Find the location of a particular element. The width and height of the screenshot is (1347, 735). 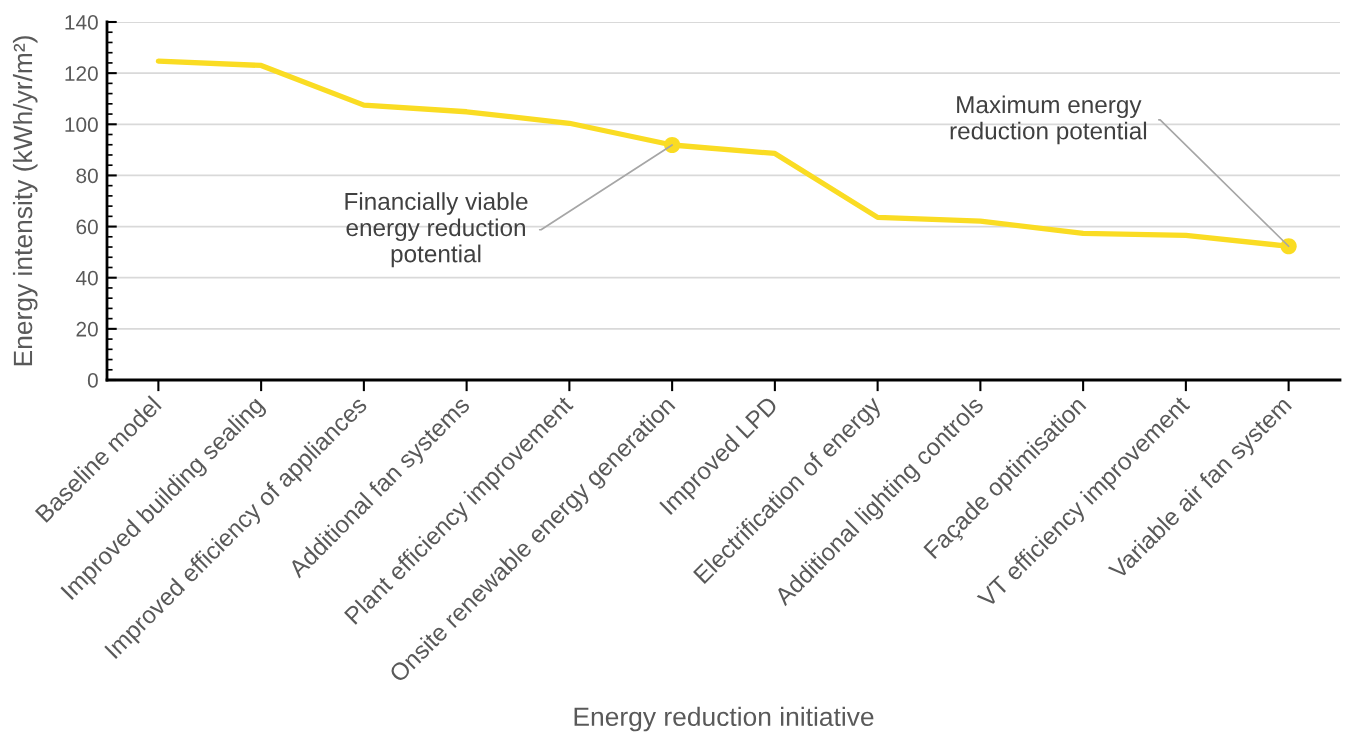

y-tick-label: 20 is located at coordinates (87, 329).